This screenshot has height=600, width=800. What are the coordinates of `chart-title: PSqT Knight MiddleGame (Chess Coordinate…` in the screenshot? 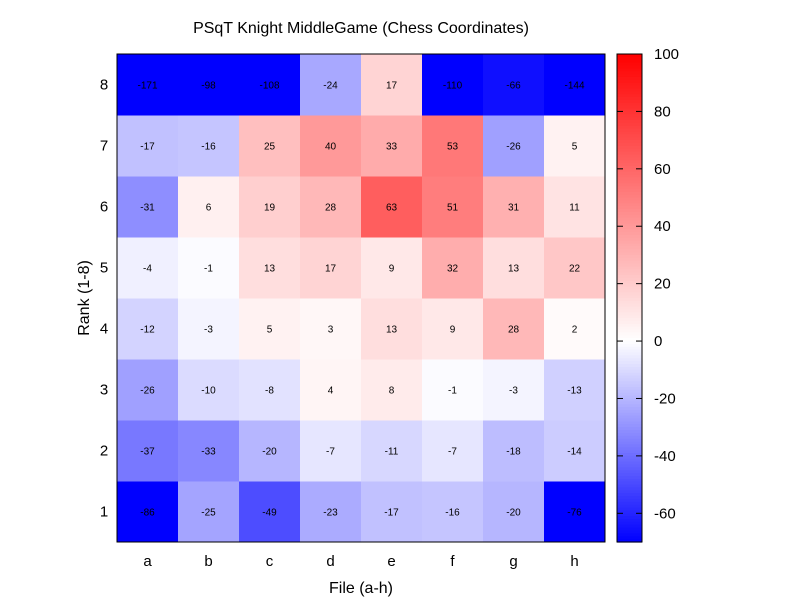 It's located at (361, 28).